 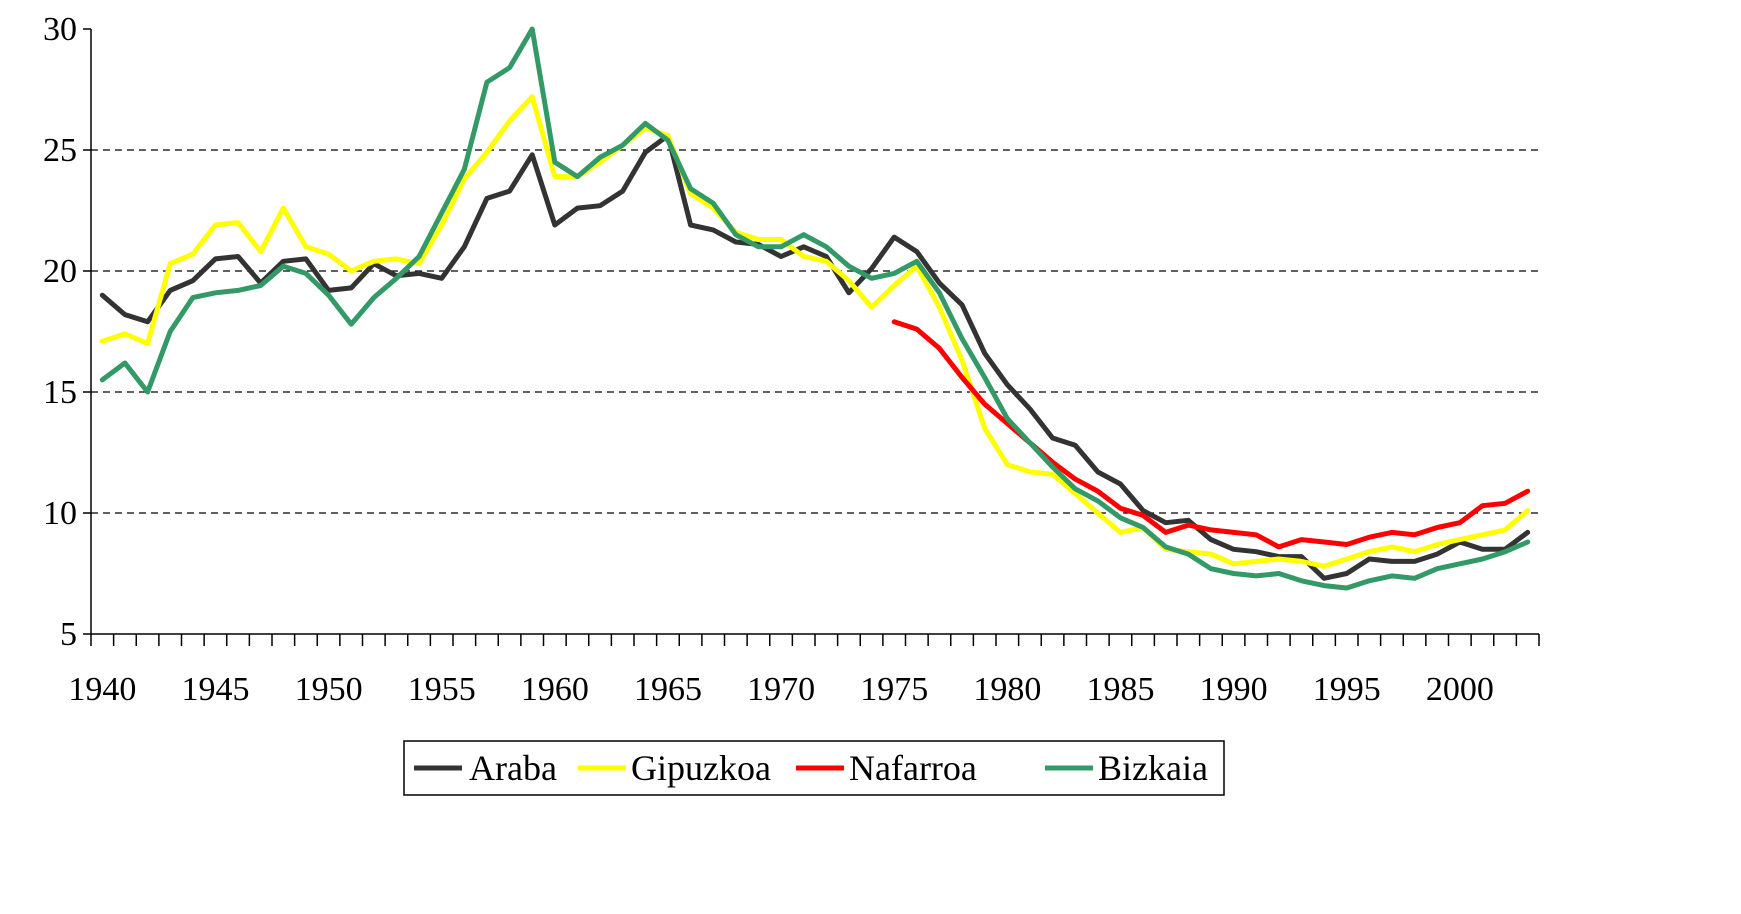 What do you see at coordinates (513, 768) in the screenshot?
I see `legend-label-araba: Araba` at bounding box center [513, 768].